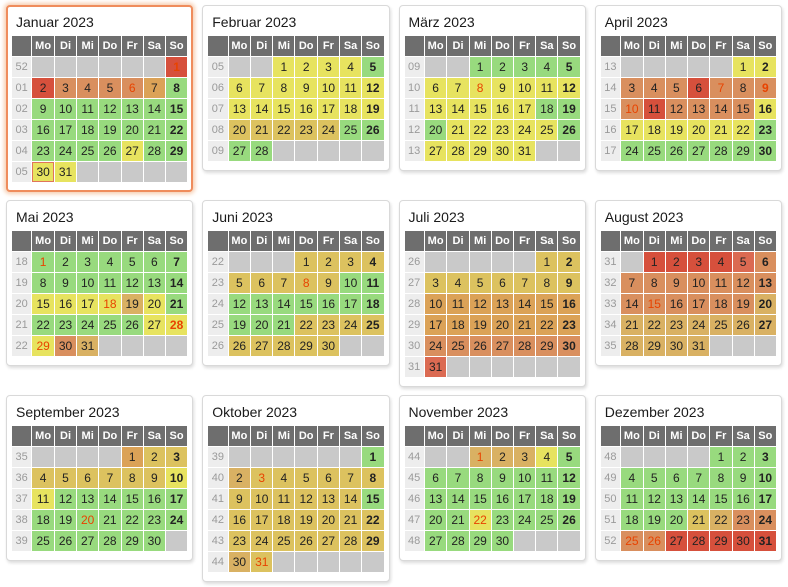  I want to click on day-cell: 4, so click(351, 67).